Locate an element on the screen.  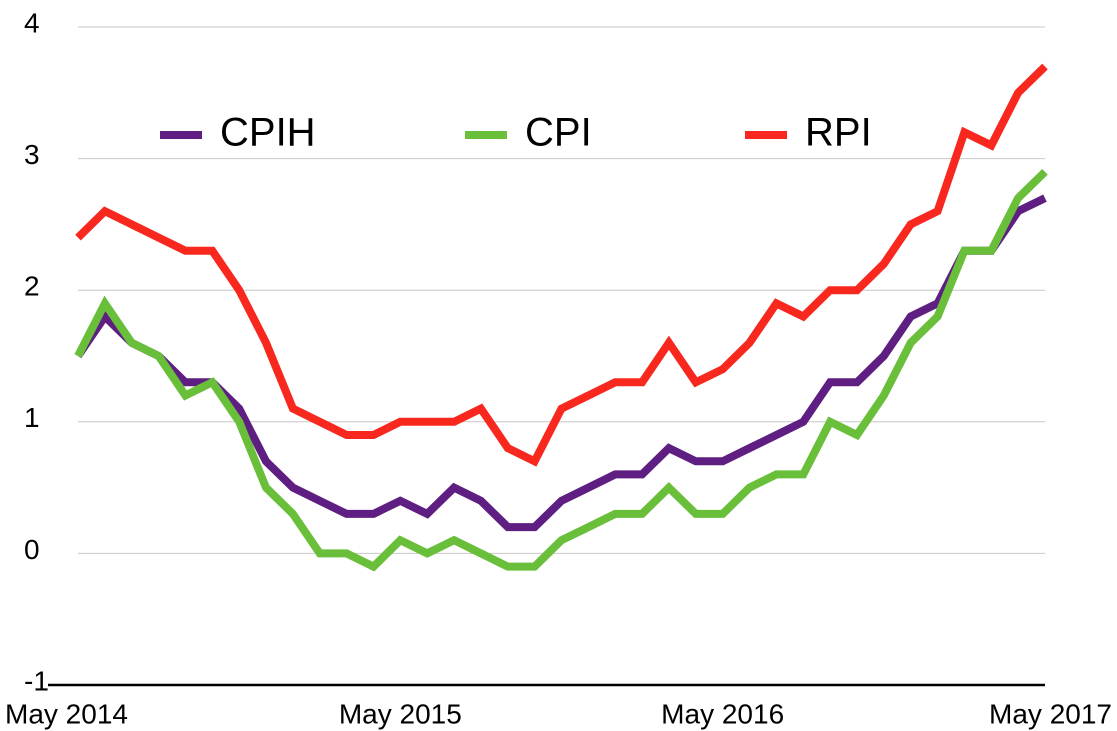
x-tick-label: May 2014 is located at coordinates (66, 713).